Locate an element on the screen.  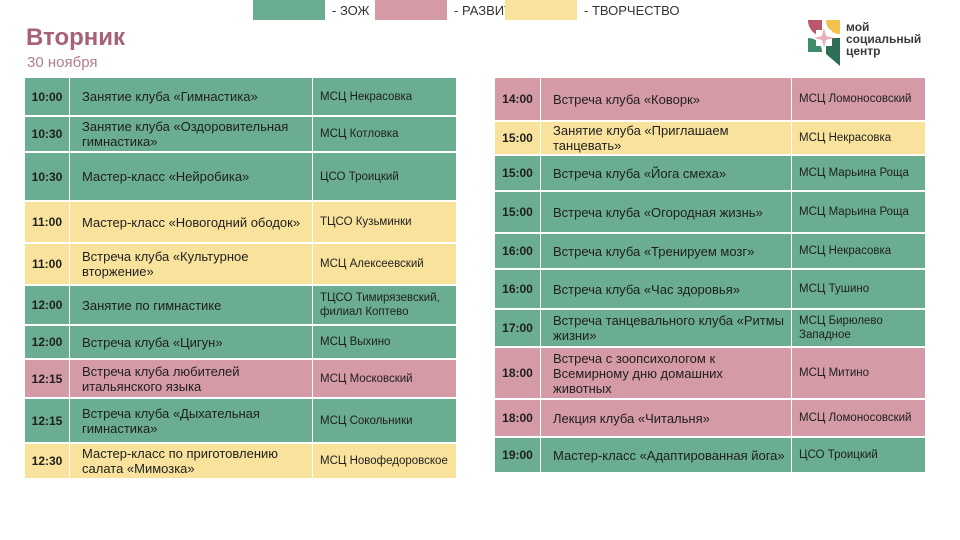
place-cell: МСЦ Новофедоровское is located at coordinates (384, 461).